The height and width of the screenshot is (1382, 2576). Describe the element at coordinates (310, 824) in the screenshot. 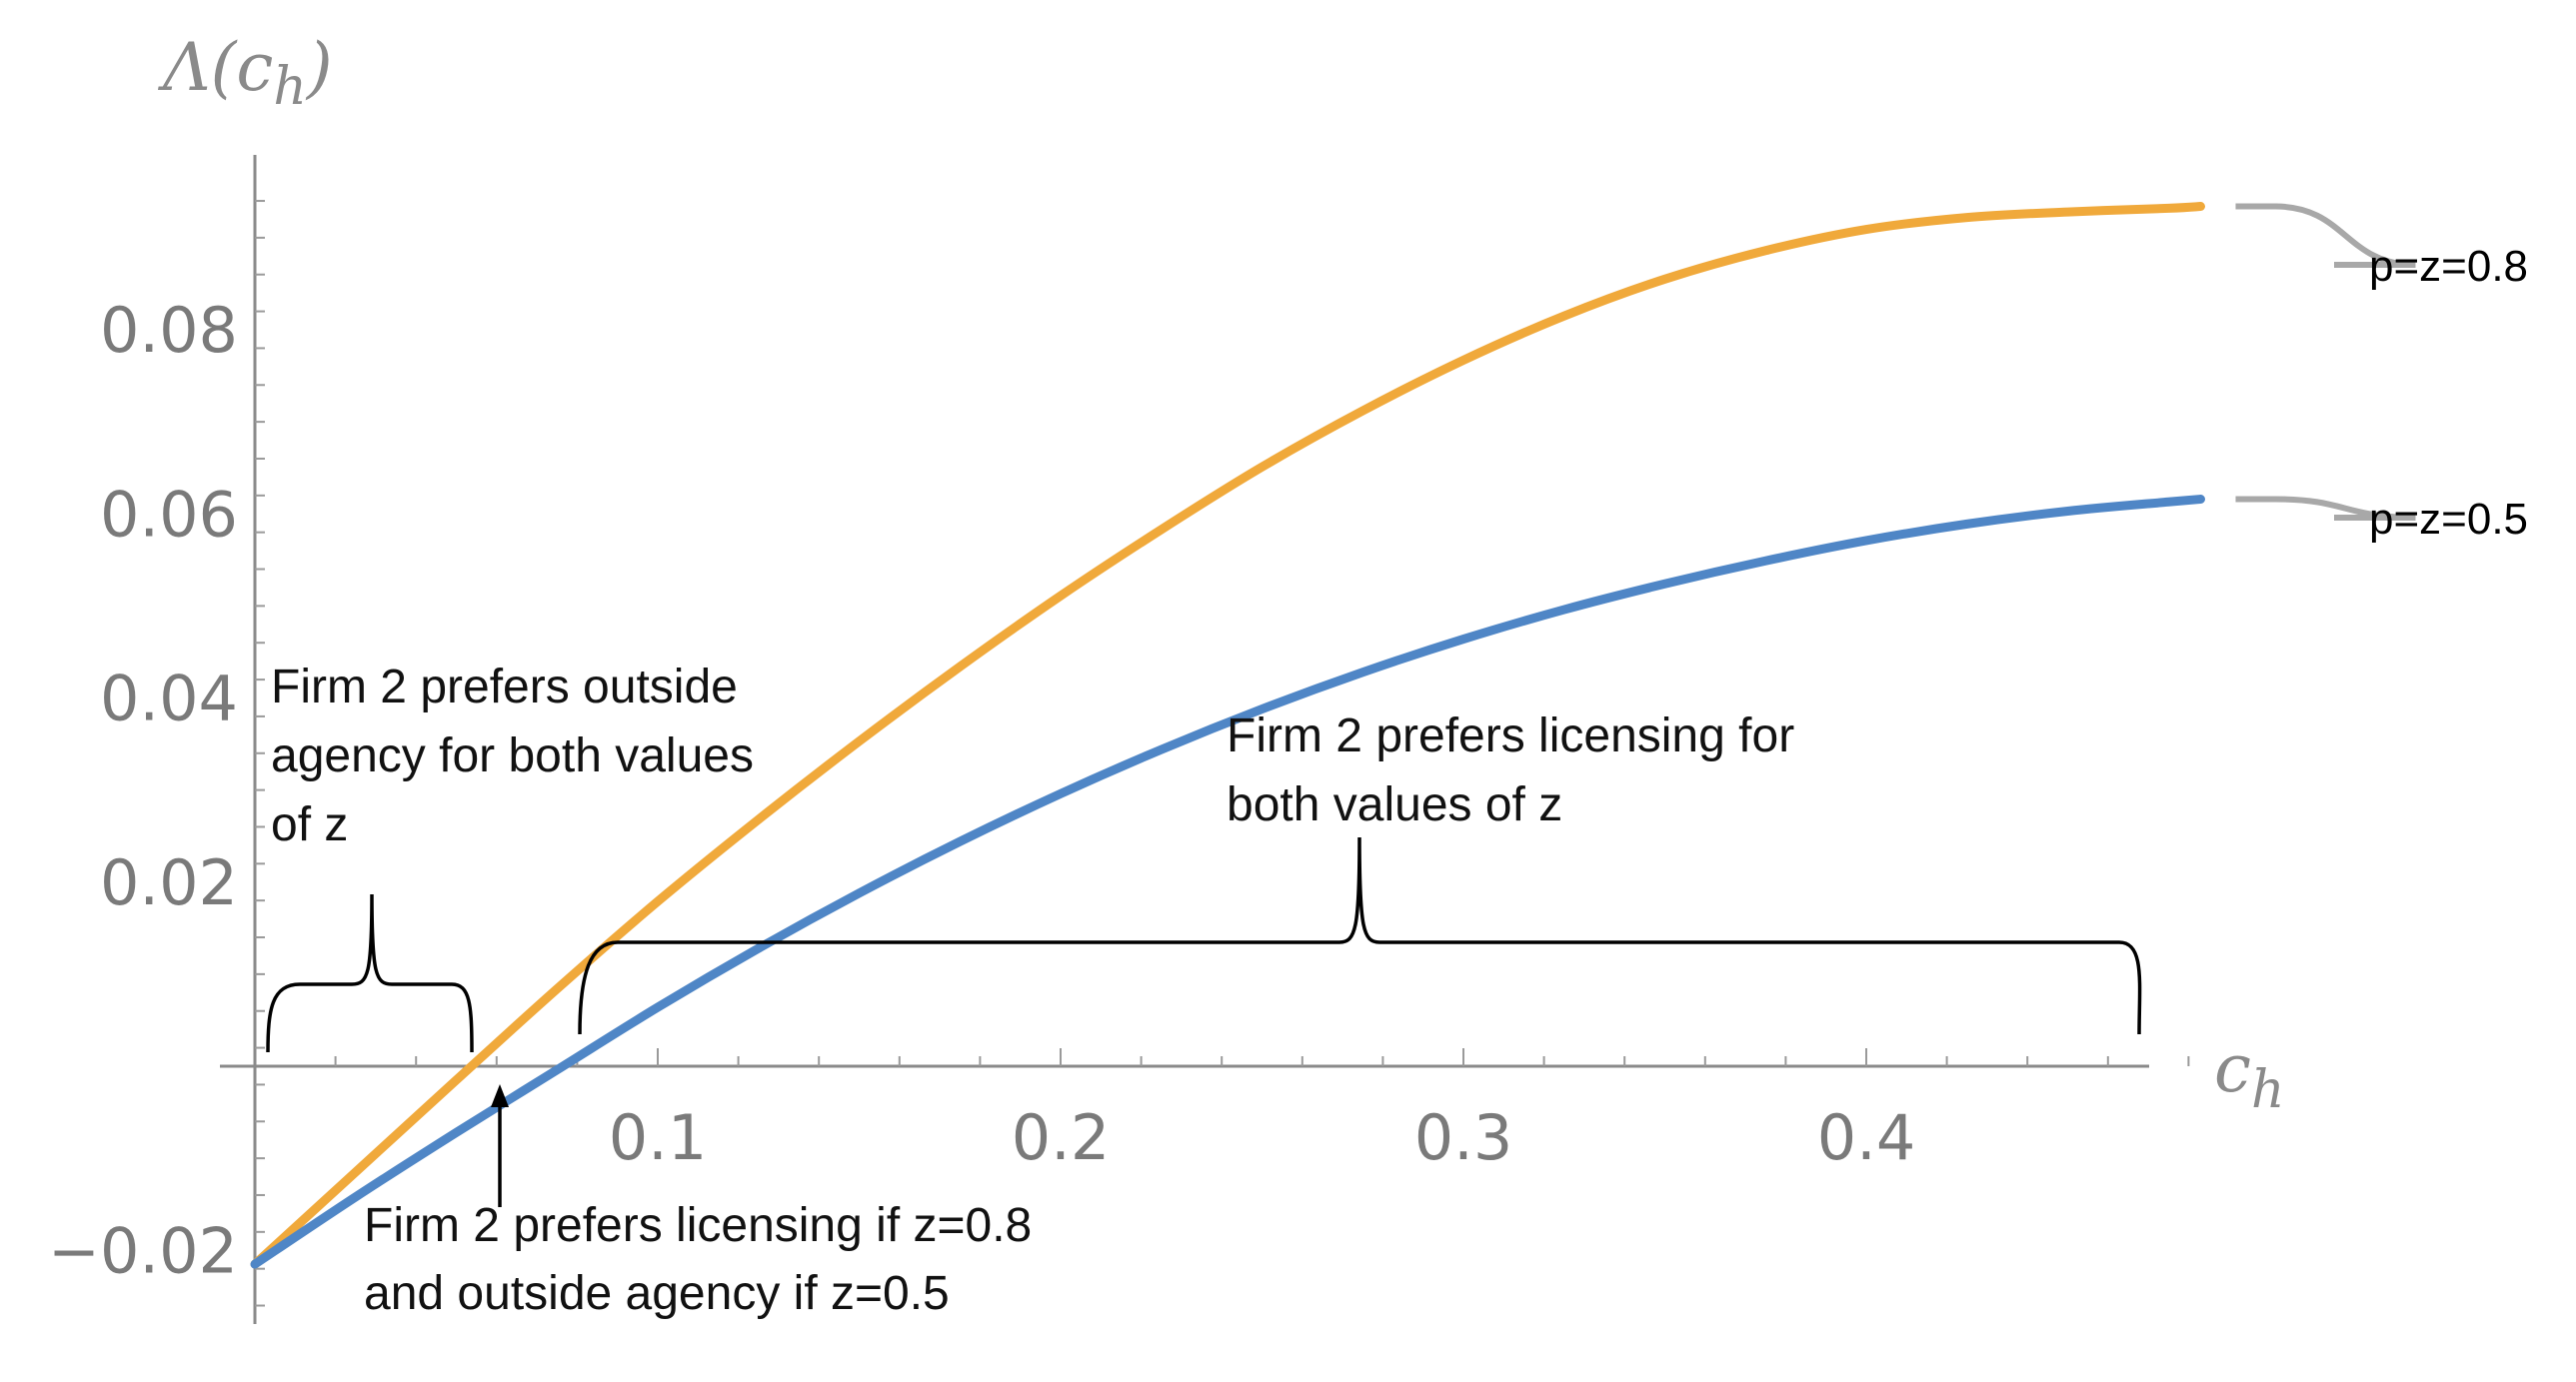

I see `annotation-outside-agency-line-3: of z` at that location.